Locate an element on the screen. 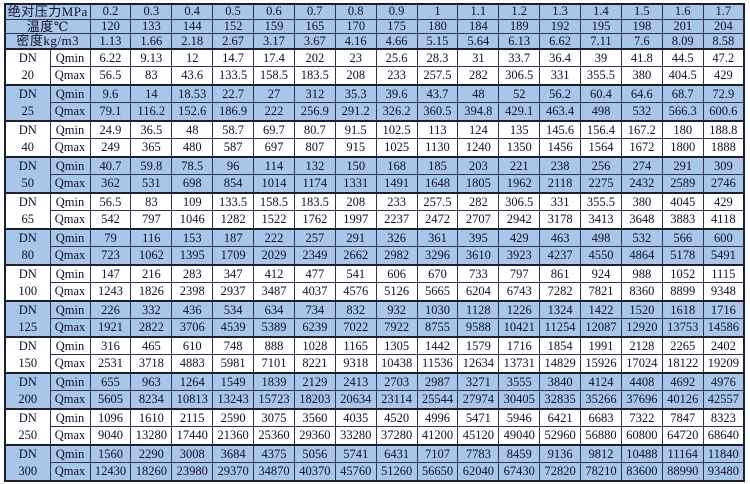 Image resolution: width=750 pixels, height=484 pixels. qmax-value-cell: 1709 is located at coordinates (233, 256).